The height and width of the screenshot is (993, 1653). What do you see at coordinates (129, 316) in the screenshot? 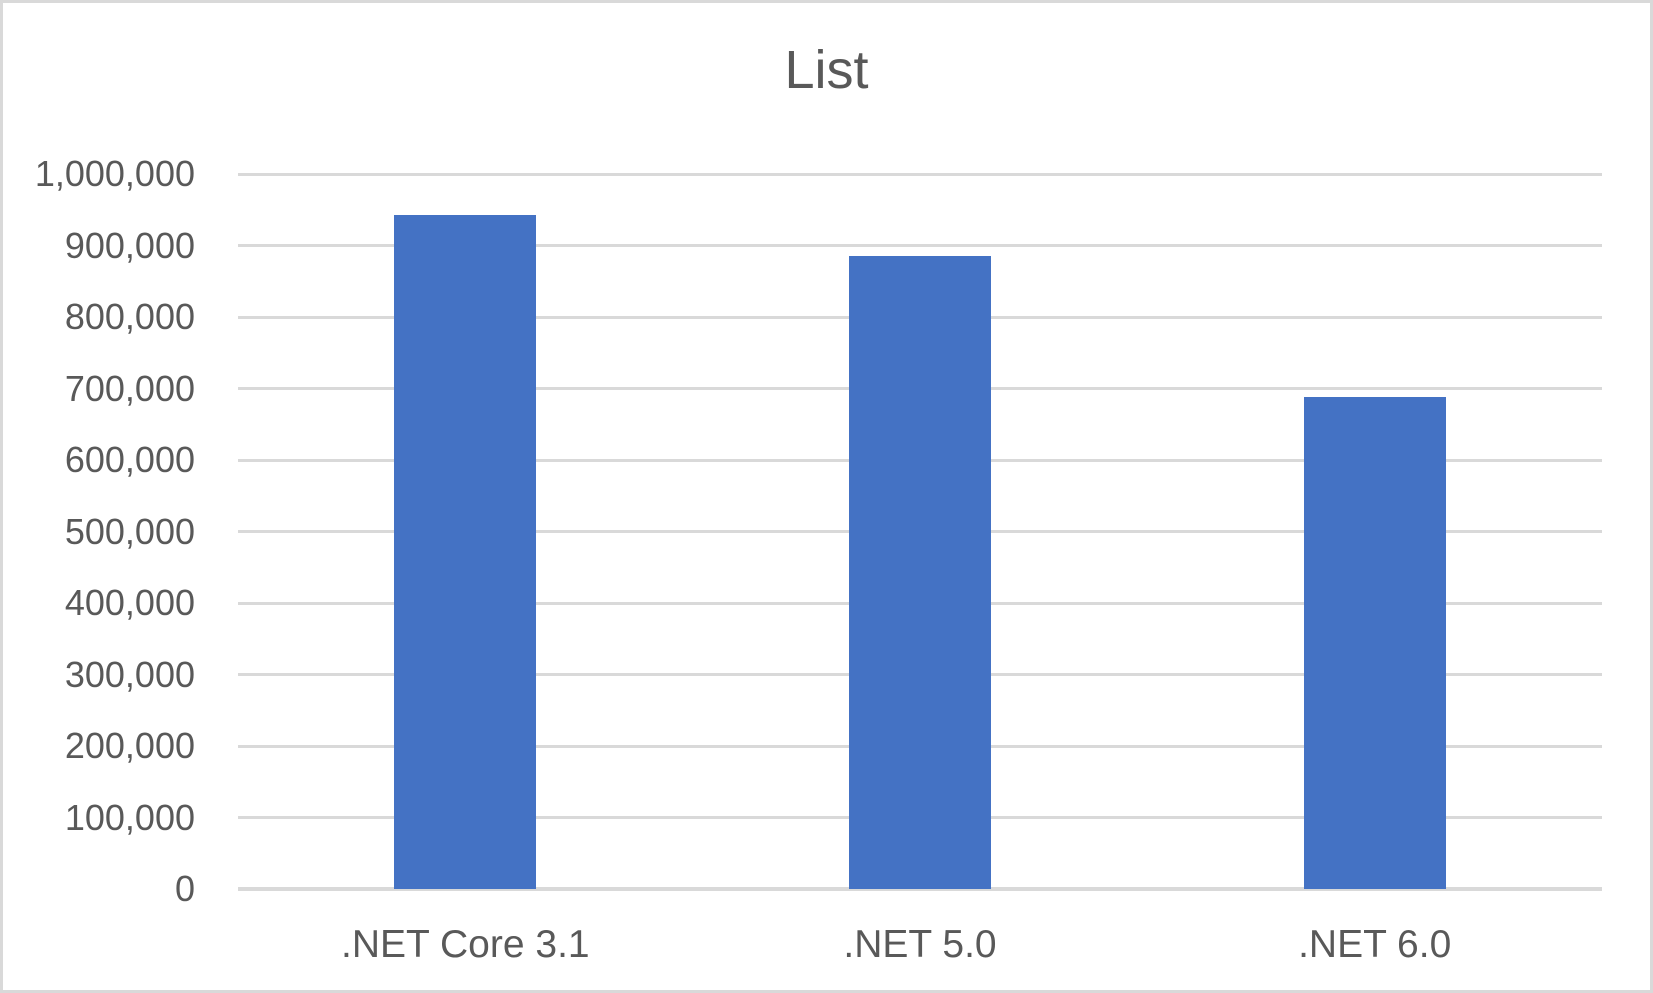
I see `y-tick-label: 800,000` at bounding box center [129, 316].